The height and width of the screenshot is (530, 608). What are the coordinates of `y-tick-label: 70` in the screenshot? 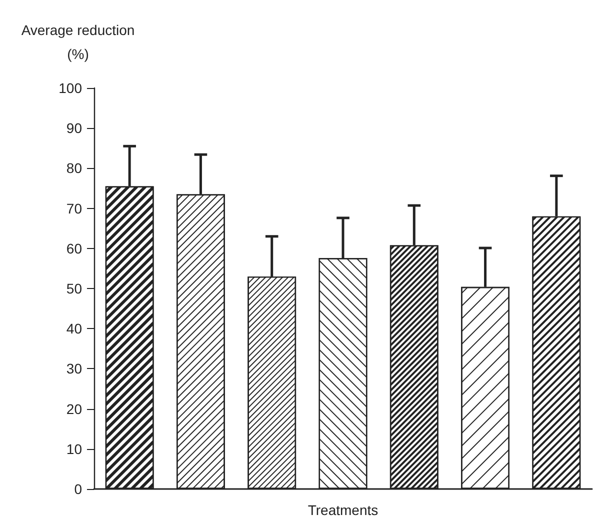 It's located at (74, 208).